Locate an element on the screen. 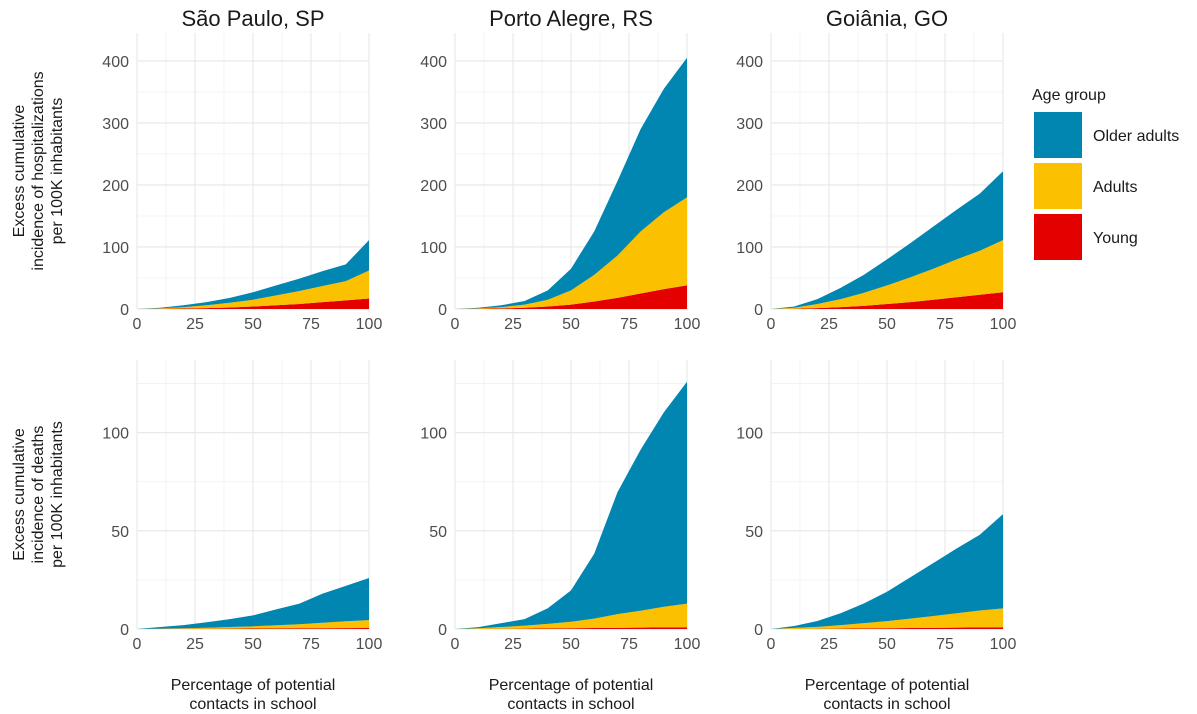 The image size is (1197, 714). panel-3: 0 25 50 75 100 0 100 200 300 400 Goiânia, GO is located at coordinates (876, 169).